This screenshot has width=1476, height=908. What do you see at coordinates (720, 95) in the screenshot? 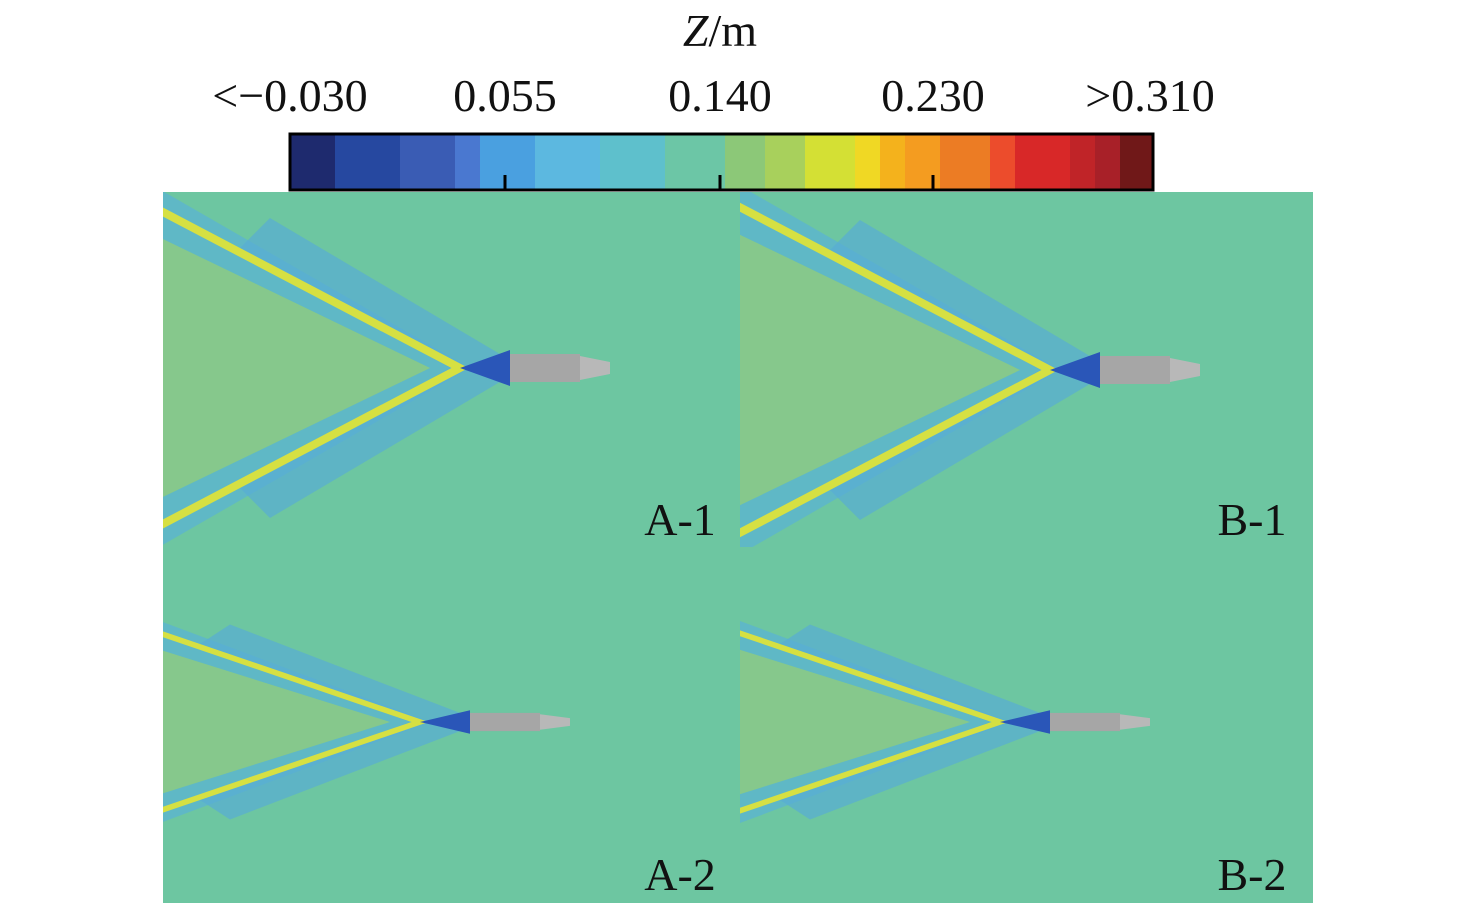
I see `colorbar-tick-label: 0.140` at bounding box center [720, 95].